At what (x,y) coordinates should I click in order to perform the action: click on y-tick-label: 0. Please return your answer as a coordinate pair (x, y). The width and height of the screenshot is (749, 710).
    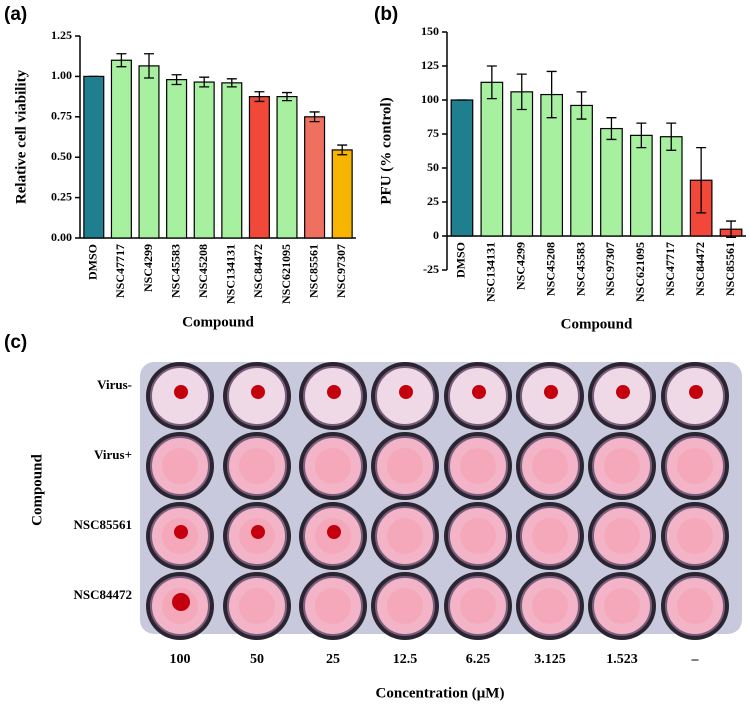
    Looking at the image, I should click on (436, 235).